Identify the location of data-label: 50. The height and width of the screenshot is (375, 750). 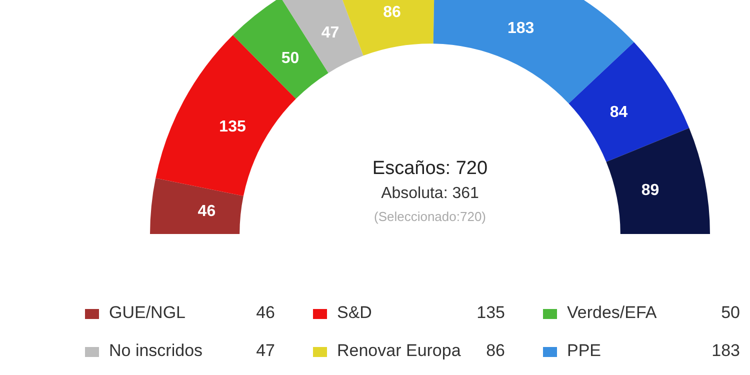
(290, 58).